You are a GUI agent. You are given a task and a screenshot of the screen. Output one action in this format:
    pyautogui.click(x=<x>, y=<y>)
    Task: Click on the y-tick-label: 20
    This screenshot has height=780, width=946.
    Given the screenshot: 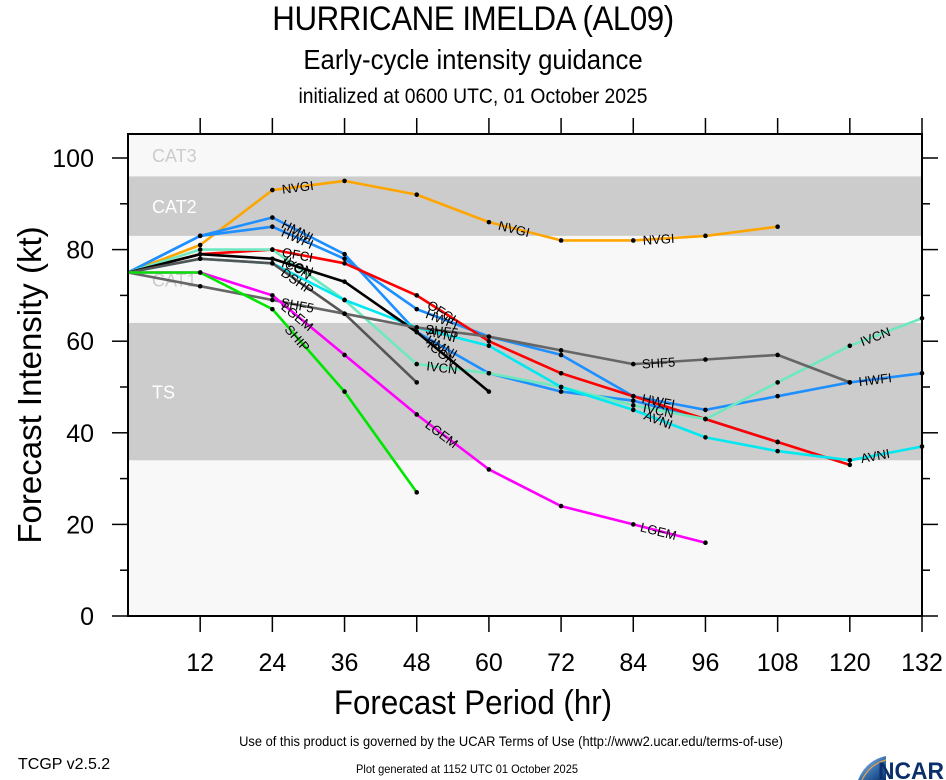 What is the action you would take?
    pyautogui.click(x=80, y=525)
    